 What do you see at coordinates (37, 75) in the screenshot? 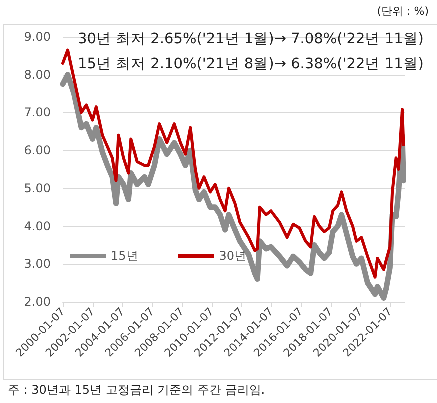
I see `y-tick-label: 8.00` at bounding box center [37, 75].